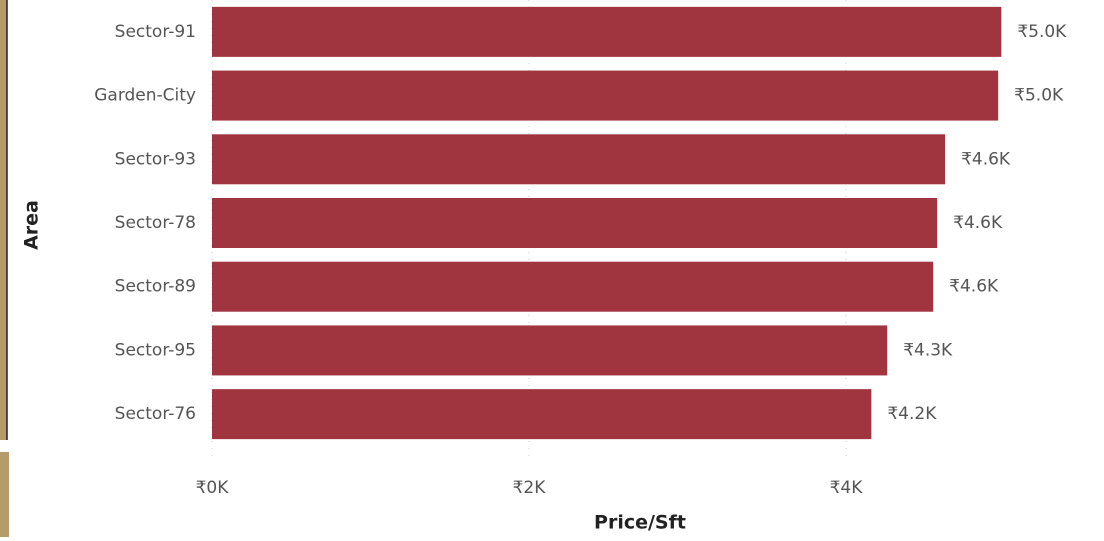 Image resolution: width=1104 pixels, height=541 pixels. What do you see at coordinates (32, 225) in the screenshot?
I see `y-axis-title: Area` at bounding box center [32, 225].